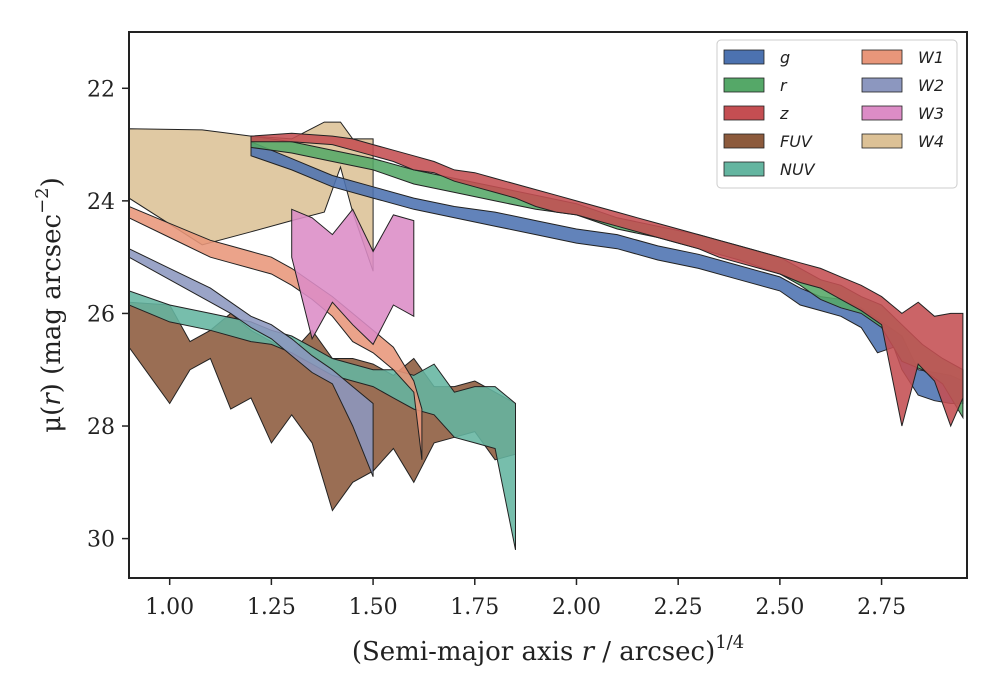  What do you see at coordinates (931, 141) in the screenshot?
I see `legend-label: W4` at bounding box center [931, 141].